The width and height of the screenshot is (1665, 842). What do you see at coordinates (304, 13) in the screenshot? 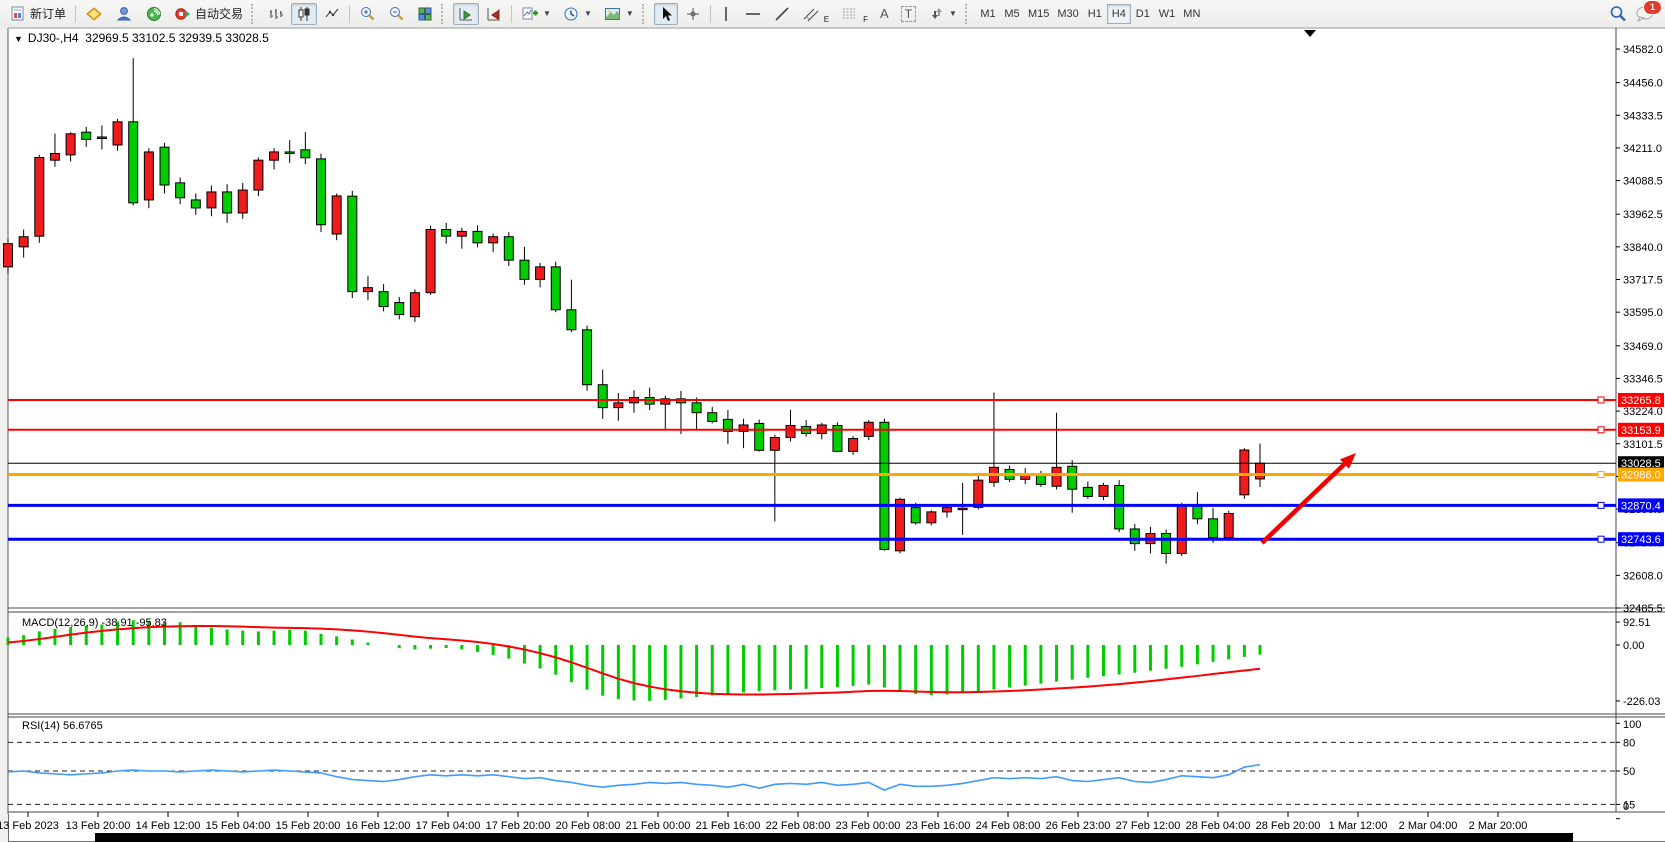
I see `candlestick-chart-button` at bounding box center [304, 13].